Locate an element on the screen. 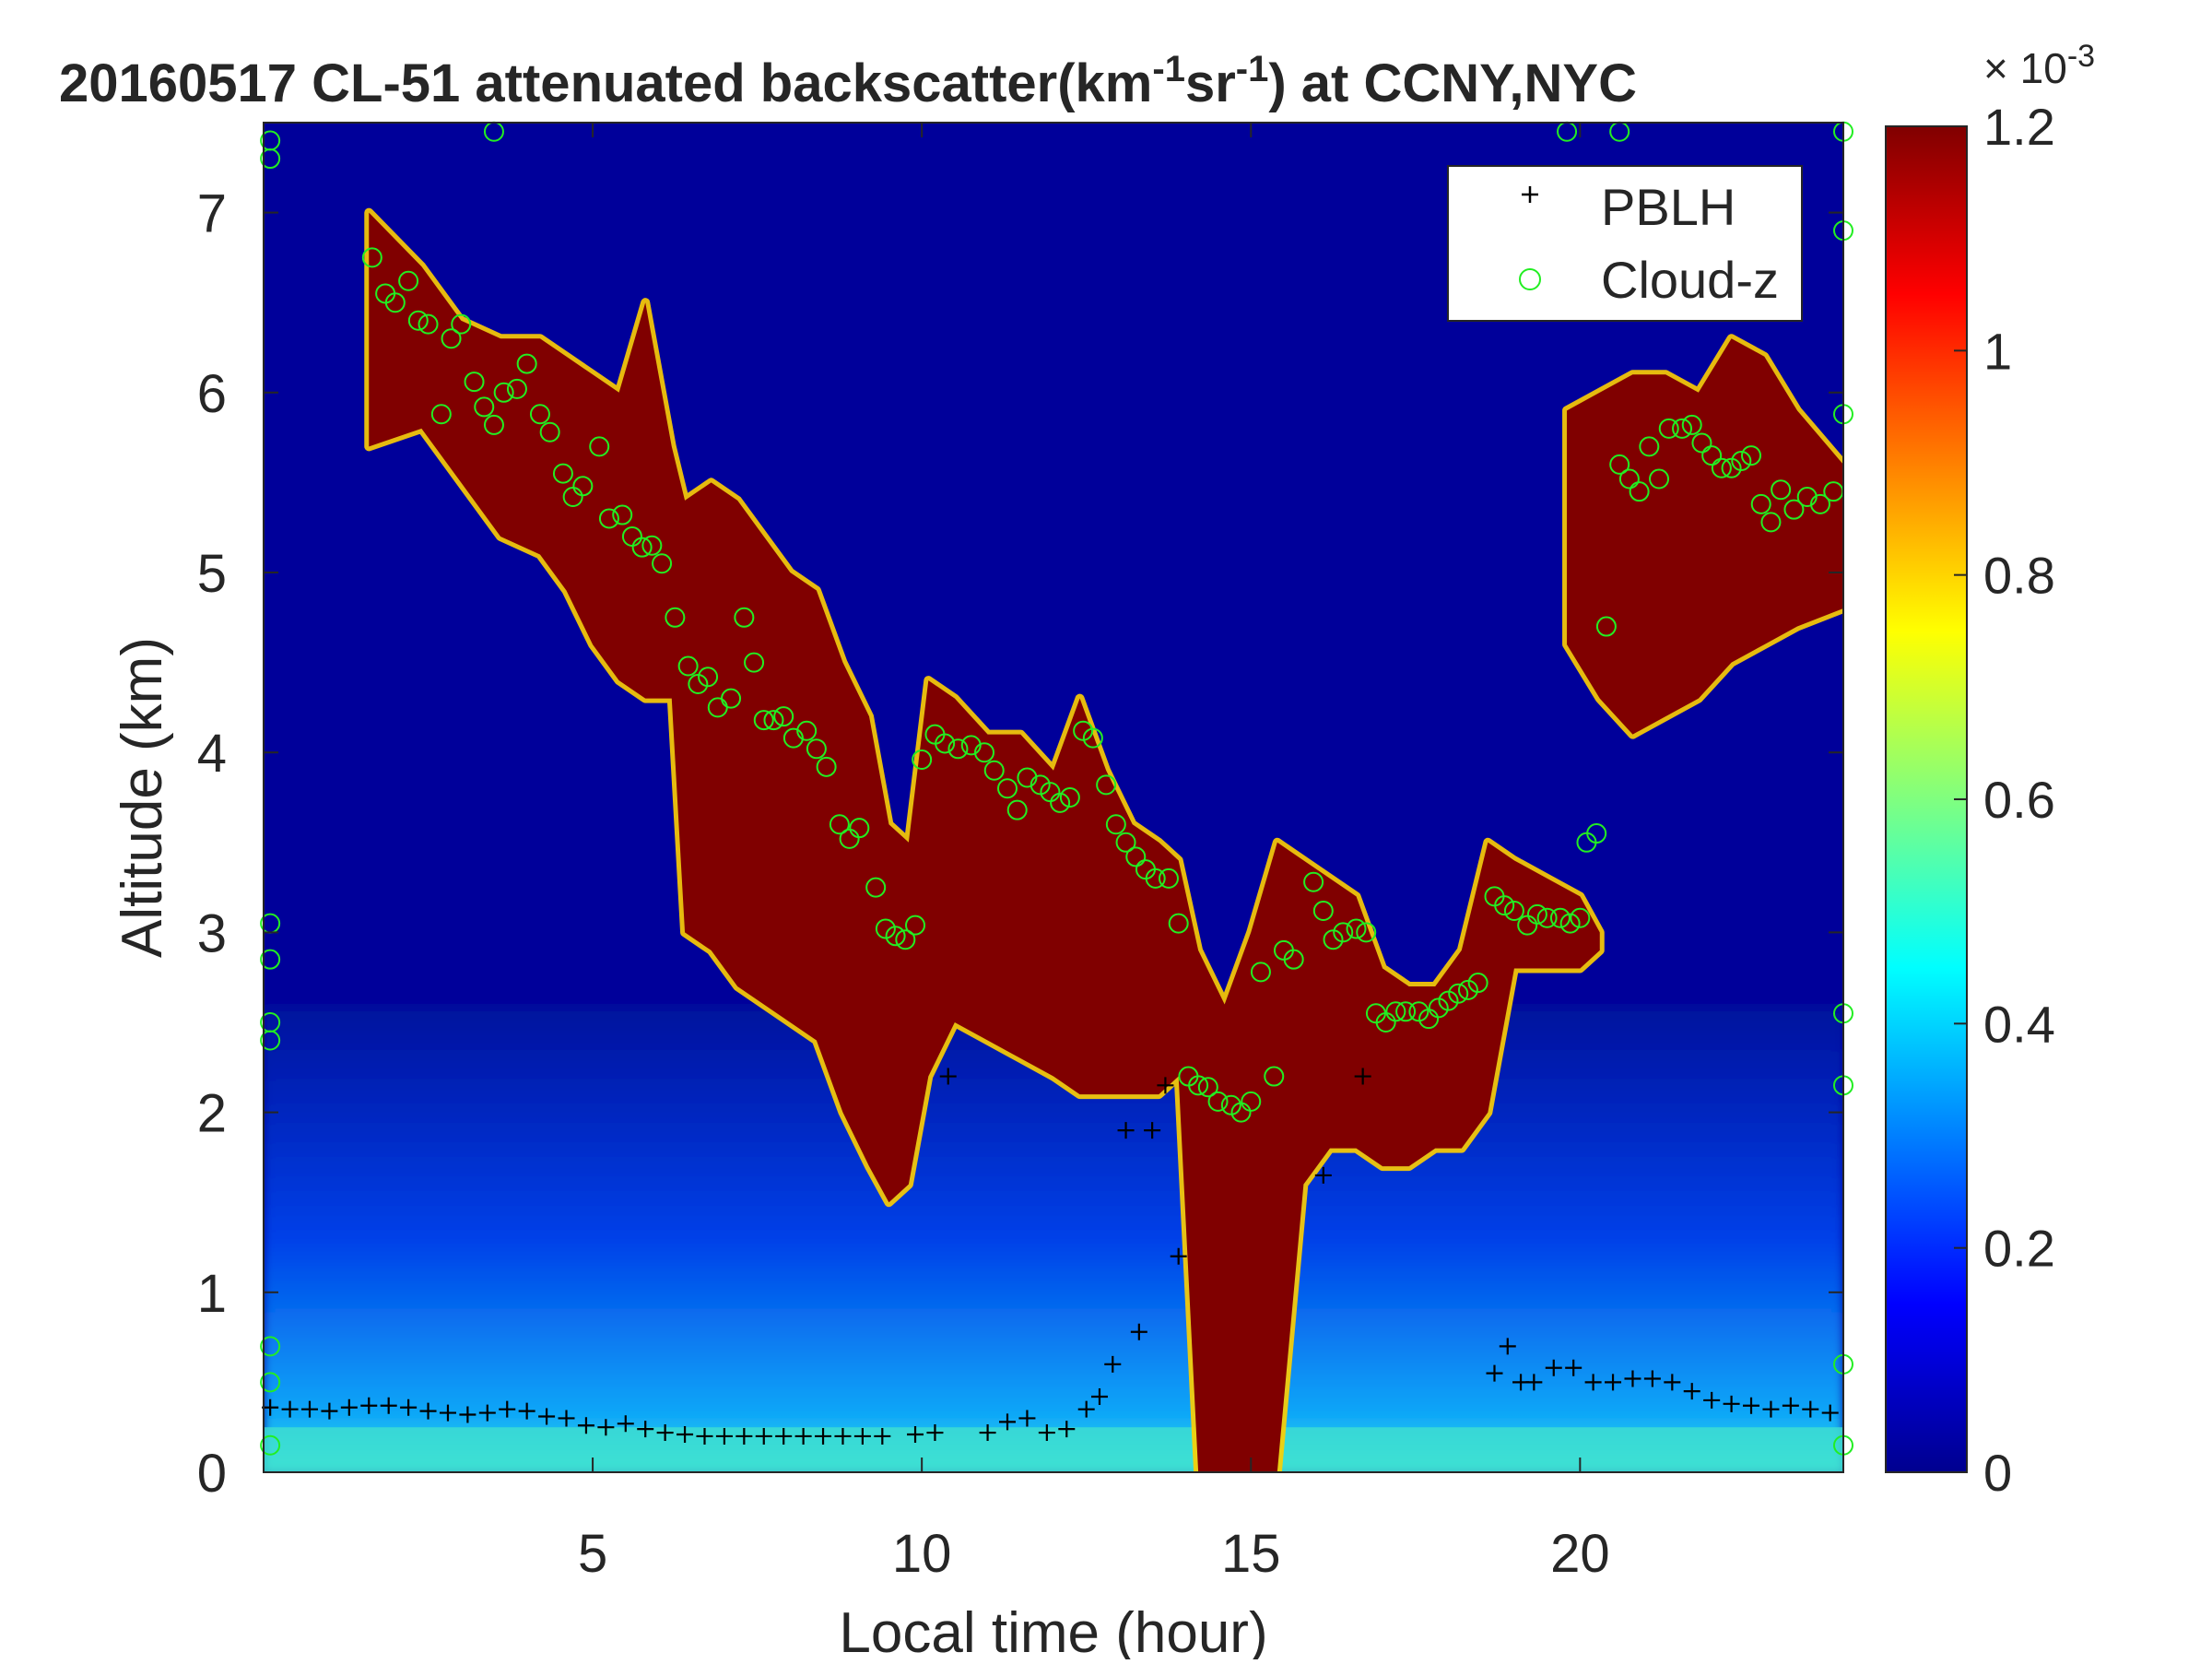 This screenshot has height=1664, width=2212. y-tick-label: 1 is located at coordinates (212, 1294).